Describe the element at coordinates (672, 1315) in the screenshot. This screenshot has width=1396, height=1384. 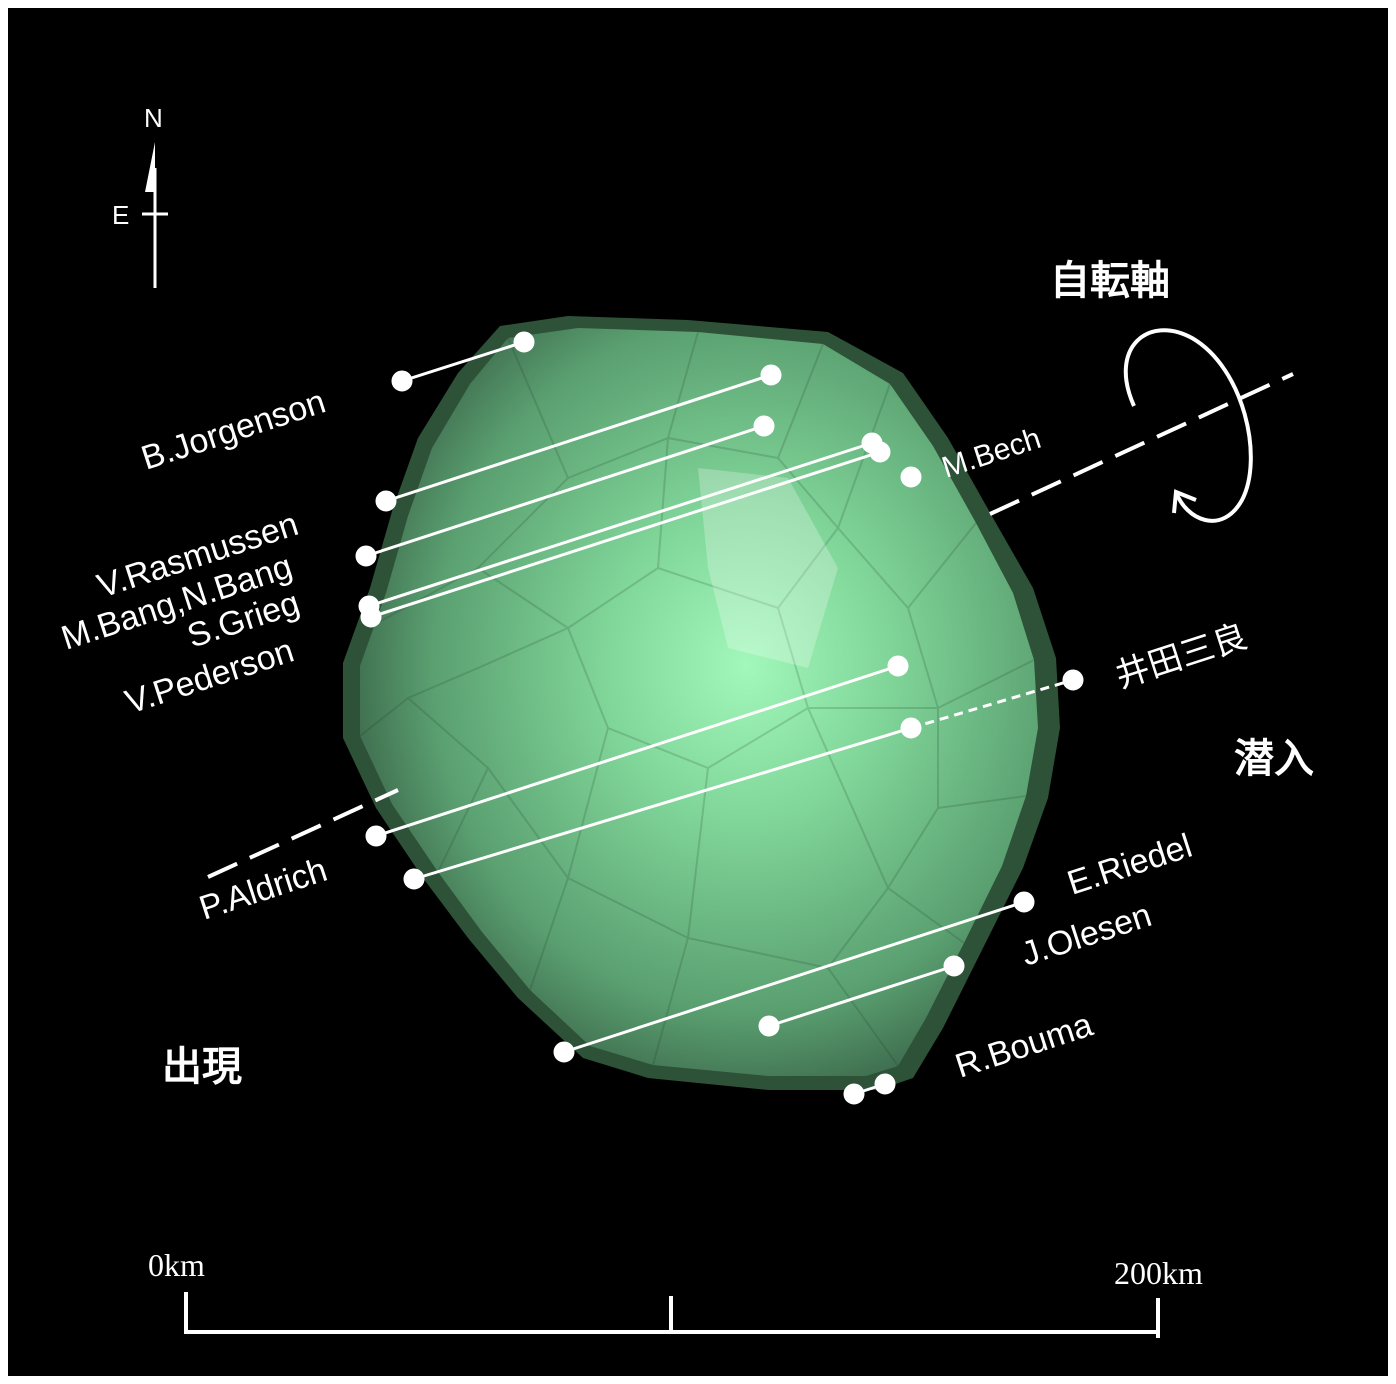
I see `scale-bar` at that location.